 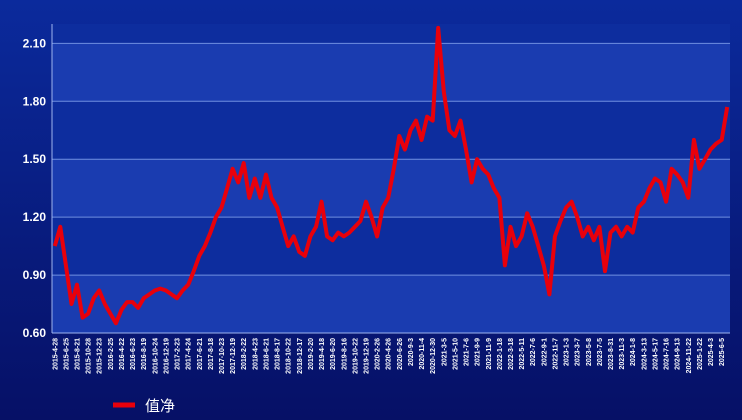 What do you see at coordinates (355, 356) in the screenshot?
I see `x-tick-label: 2019-10-22` at bounding box center [355, 356].